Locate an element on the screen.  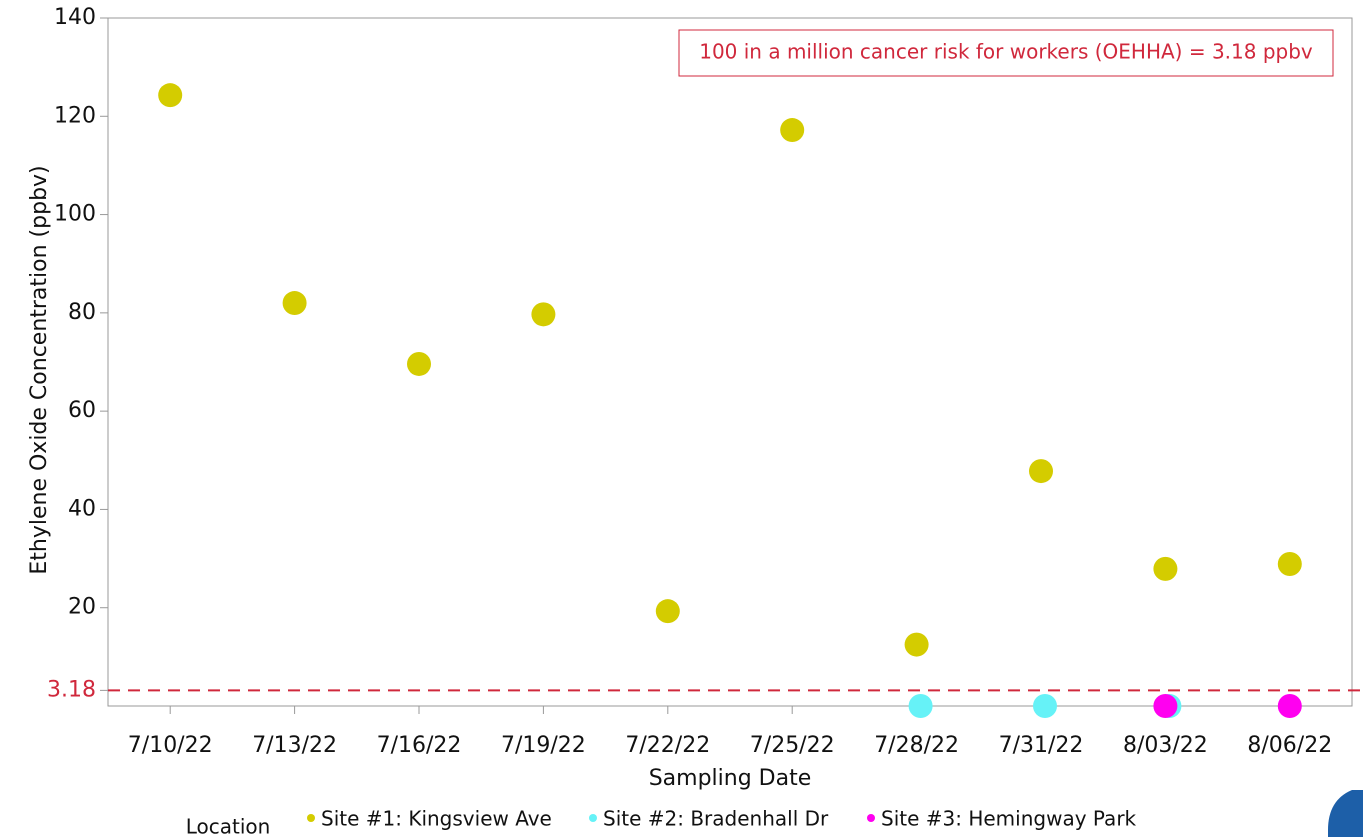
x-tick-label: 7/25/22 is located at coordinates (792, 745).